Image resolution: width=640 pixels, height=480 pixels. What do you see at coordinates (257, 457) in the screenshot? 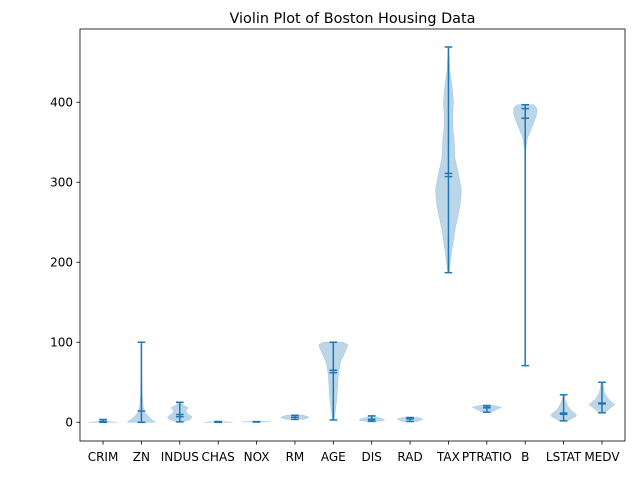
I see `x-tick-label-nox: NOX` at bounding box center [257, 457].